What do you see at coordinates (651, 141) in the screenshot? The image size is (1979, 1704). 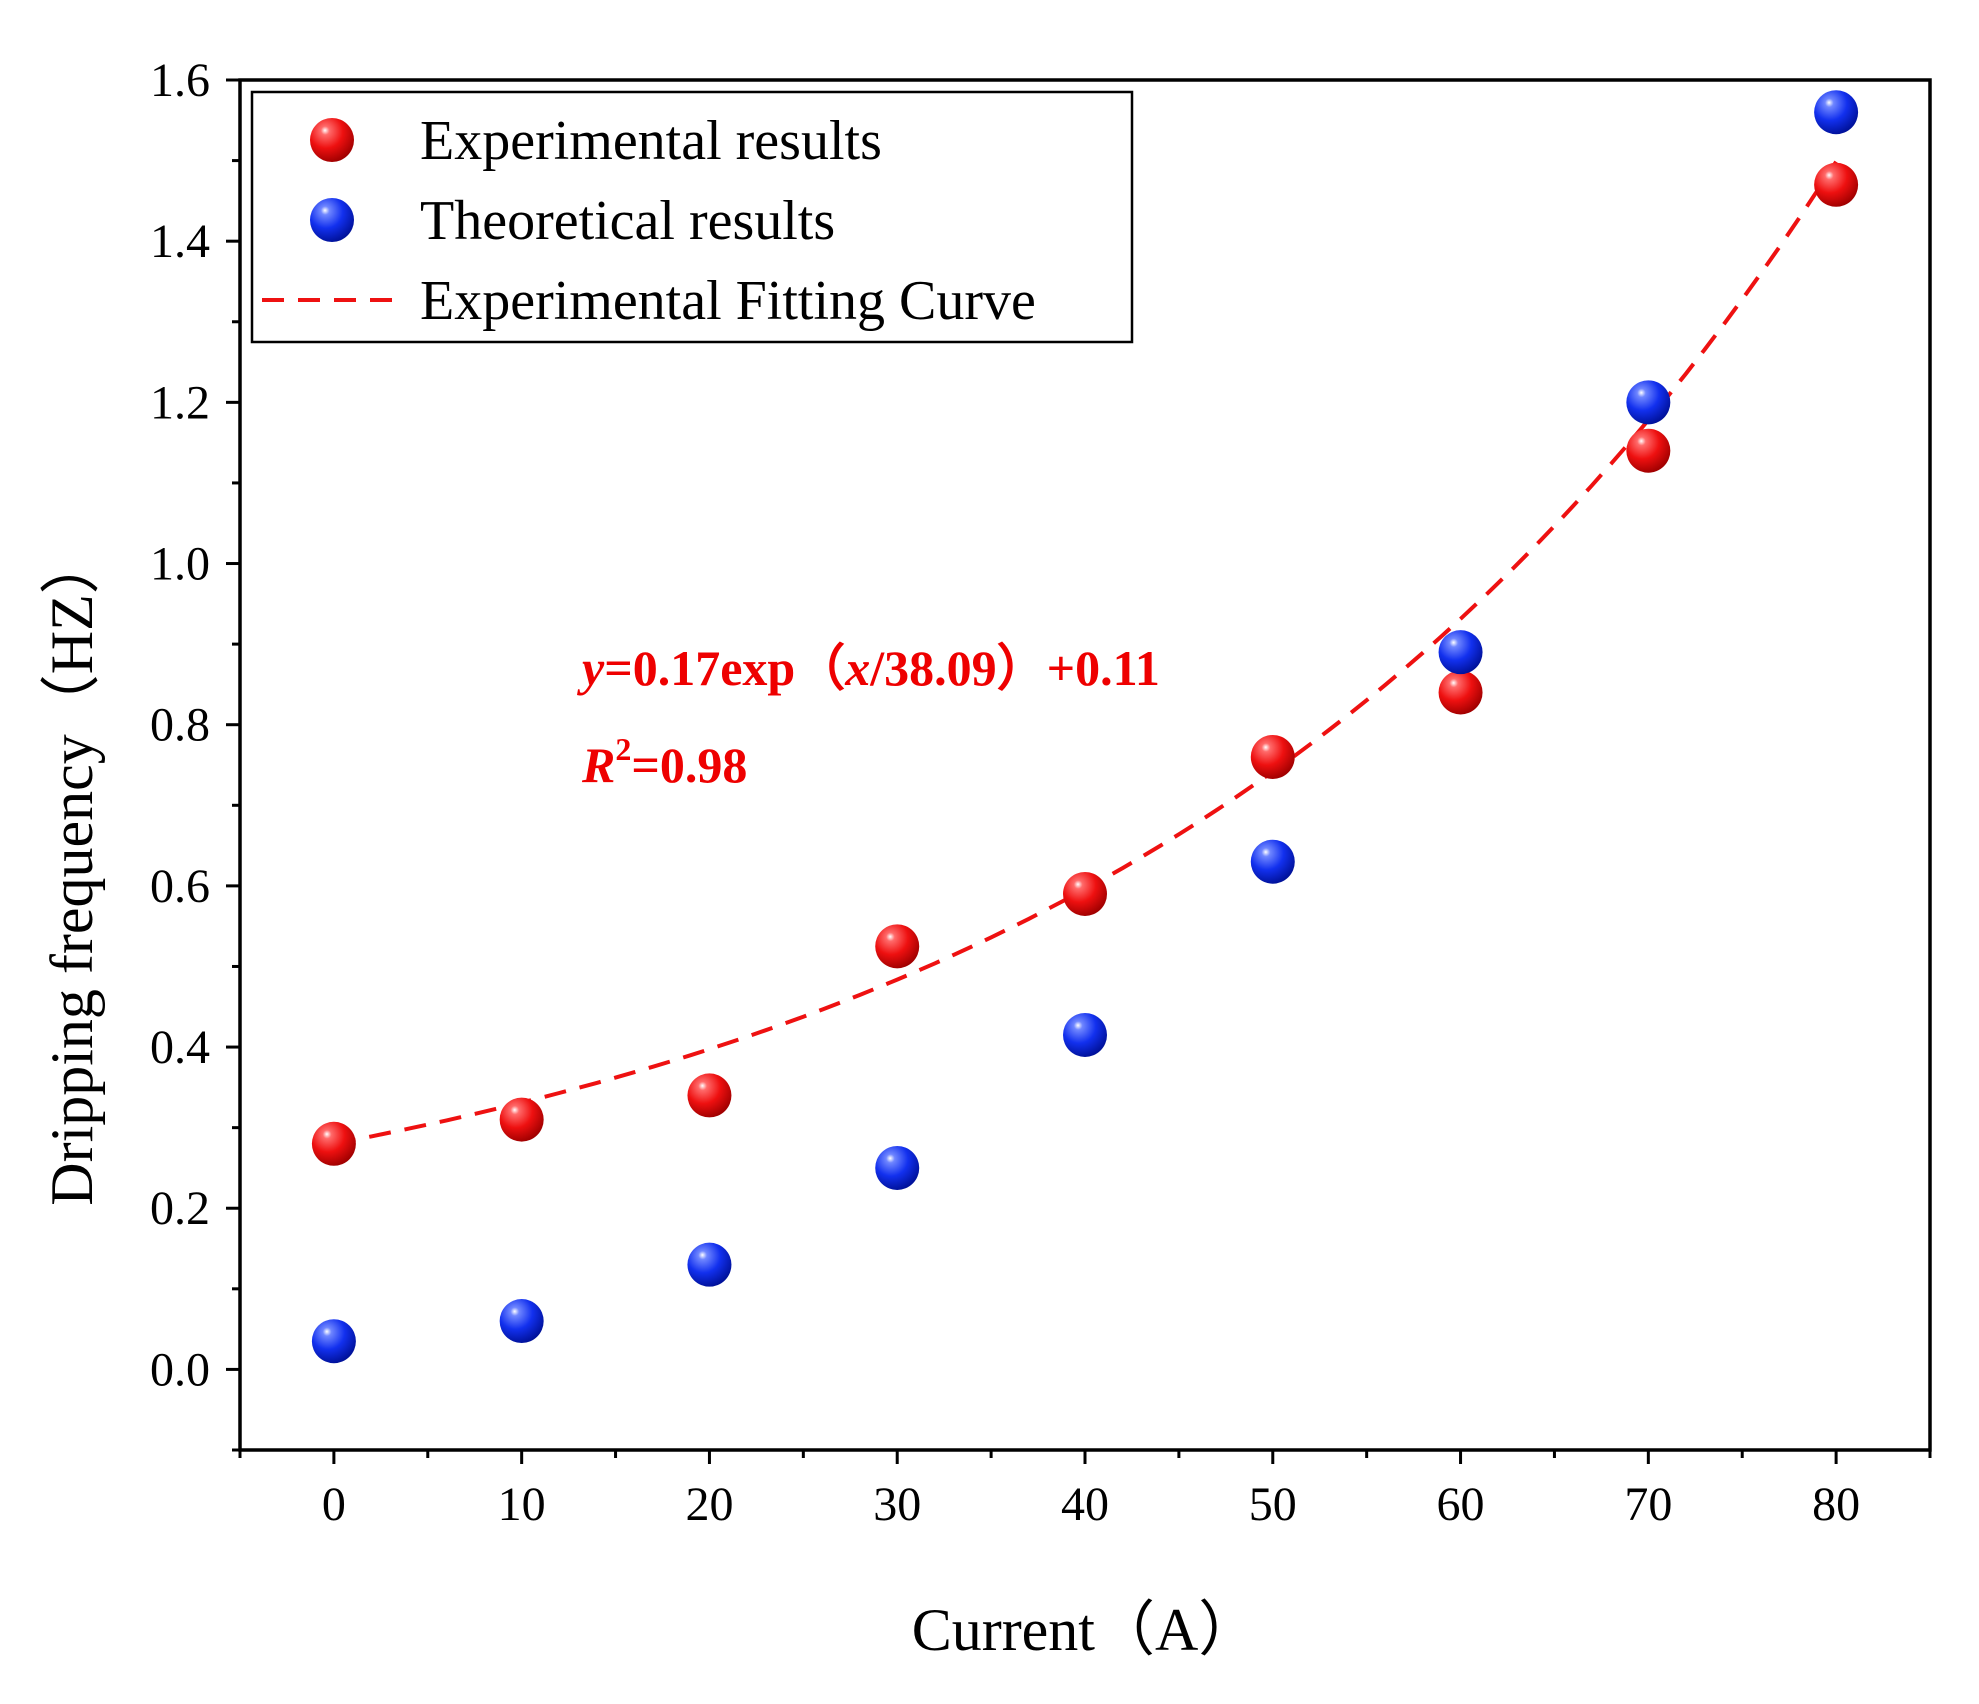 I see `legend-label-experimental: Experimental results` at bounding box center [651, 141].